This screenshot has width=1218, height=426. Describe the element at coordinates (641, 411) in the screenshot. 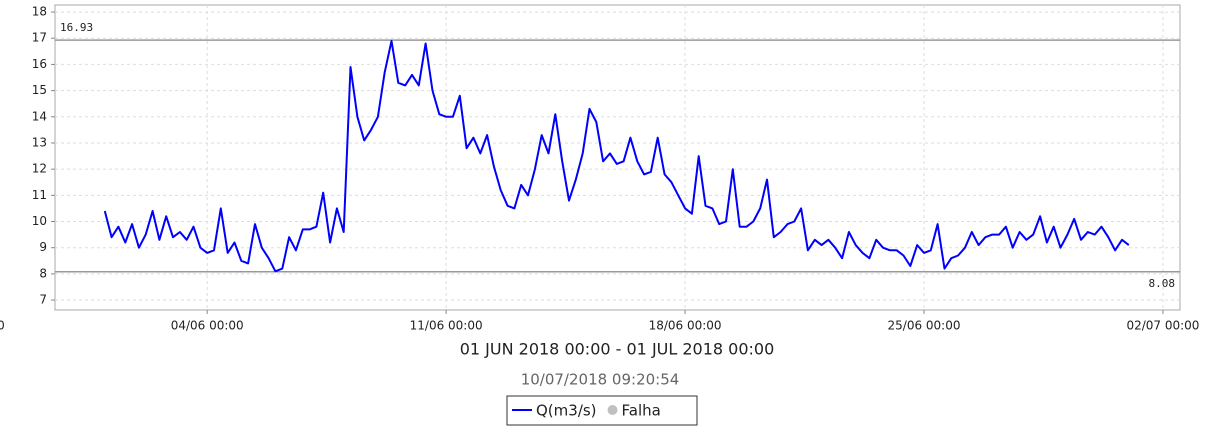

I see `legend-label: Falha` at that location.